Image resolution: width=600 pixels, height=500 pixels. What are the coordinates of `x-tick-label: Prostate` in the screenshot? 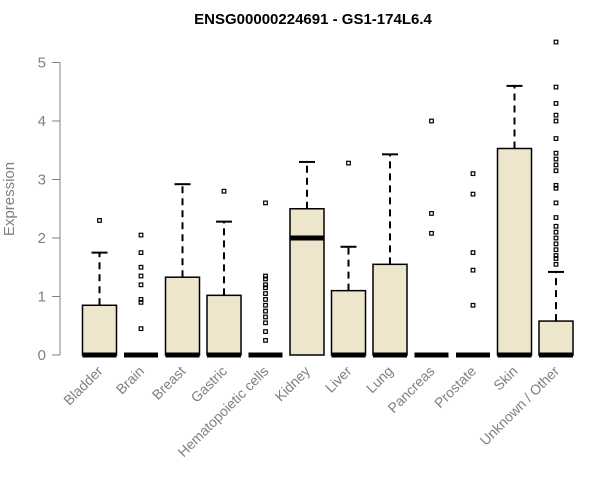 It's located at (455, 387).